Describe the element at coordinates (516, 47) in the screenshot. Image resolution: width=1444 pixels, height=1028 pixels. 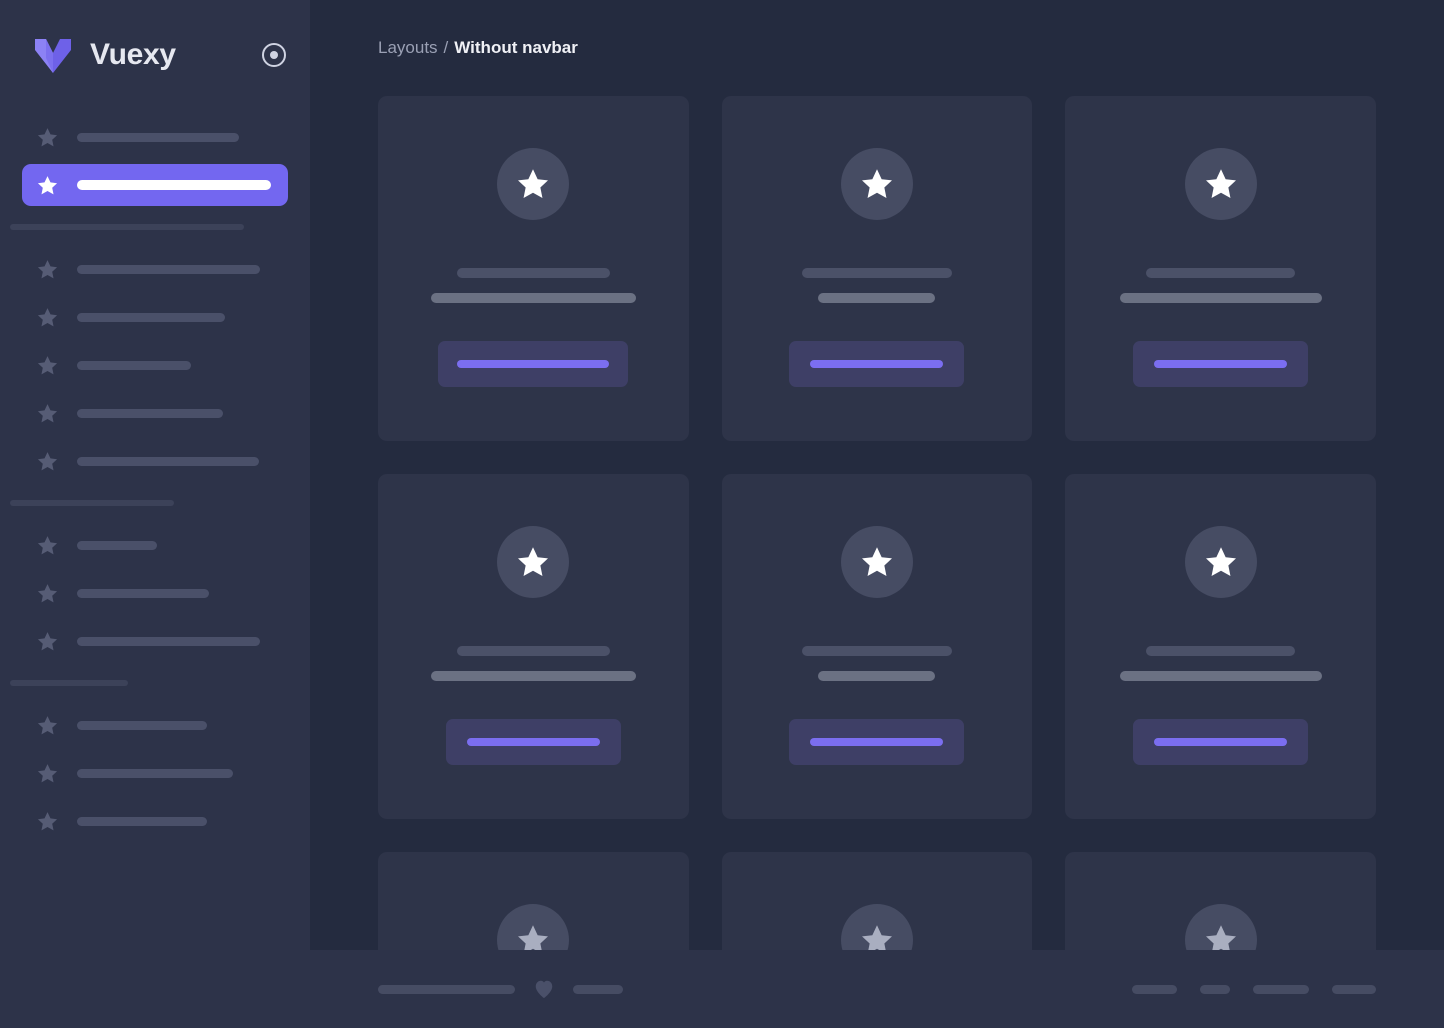
I see `breadcrumb-current: Without navbar` at that location.